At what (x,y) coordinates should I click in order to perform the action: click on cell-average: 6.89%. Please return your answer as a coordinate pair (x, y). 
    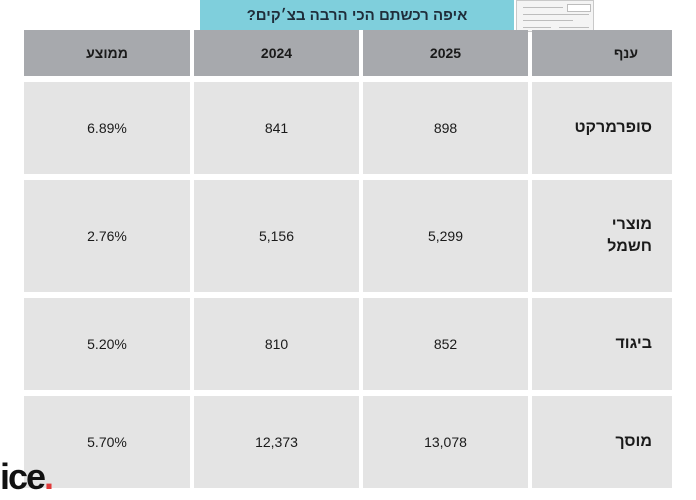
    Looking at the image, I should click on (107, 128).